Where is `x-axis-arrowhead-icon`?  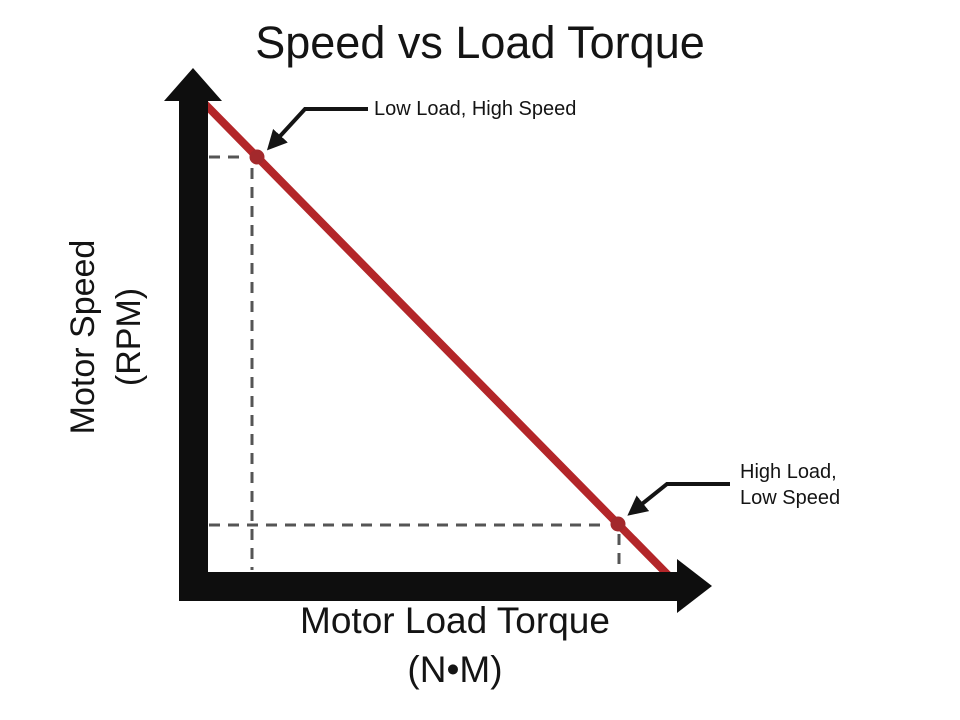
x-axis-arrowhead-icon is located at coordinates (694, 586).